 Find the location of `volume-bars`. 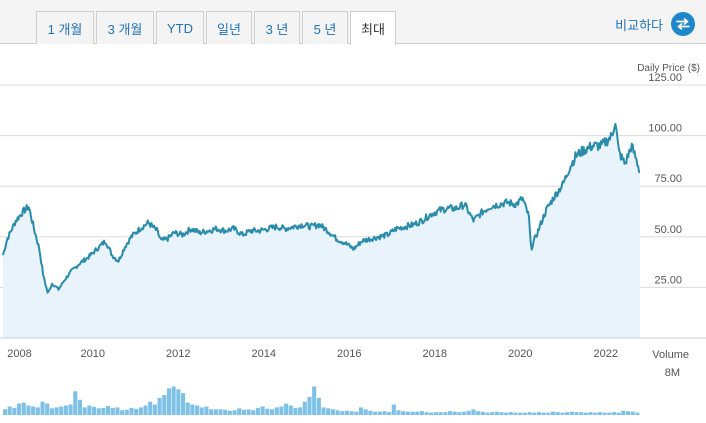

volume-bars is located at coordinates (321, 401).